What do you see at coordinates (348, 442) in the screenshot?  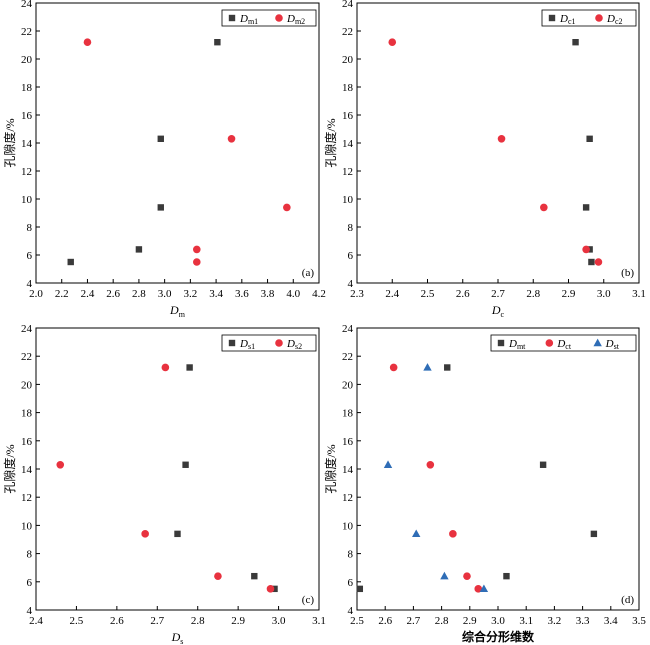 I see `y-tick-label: 16` at bounding box center [348, 442].